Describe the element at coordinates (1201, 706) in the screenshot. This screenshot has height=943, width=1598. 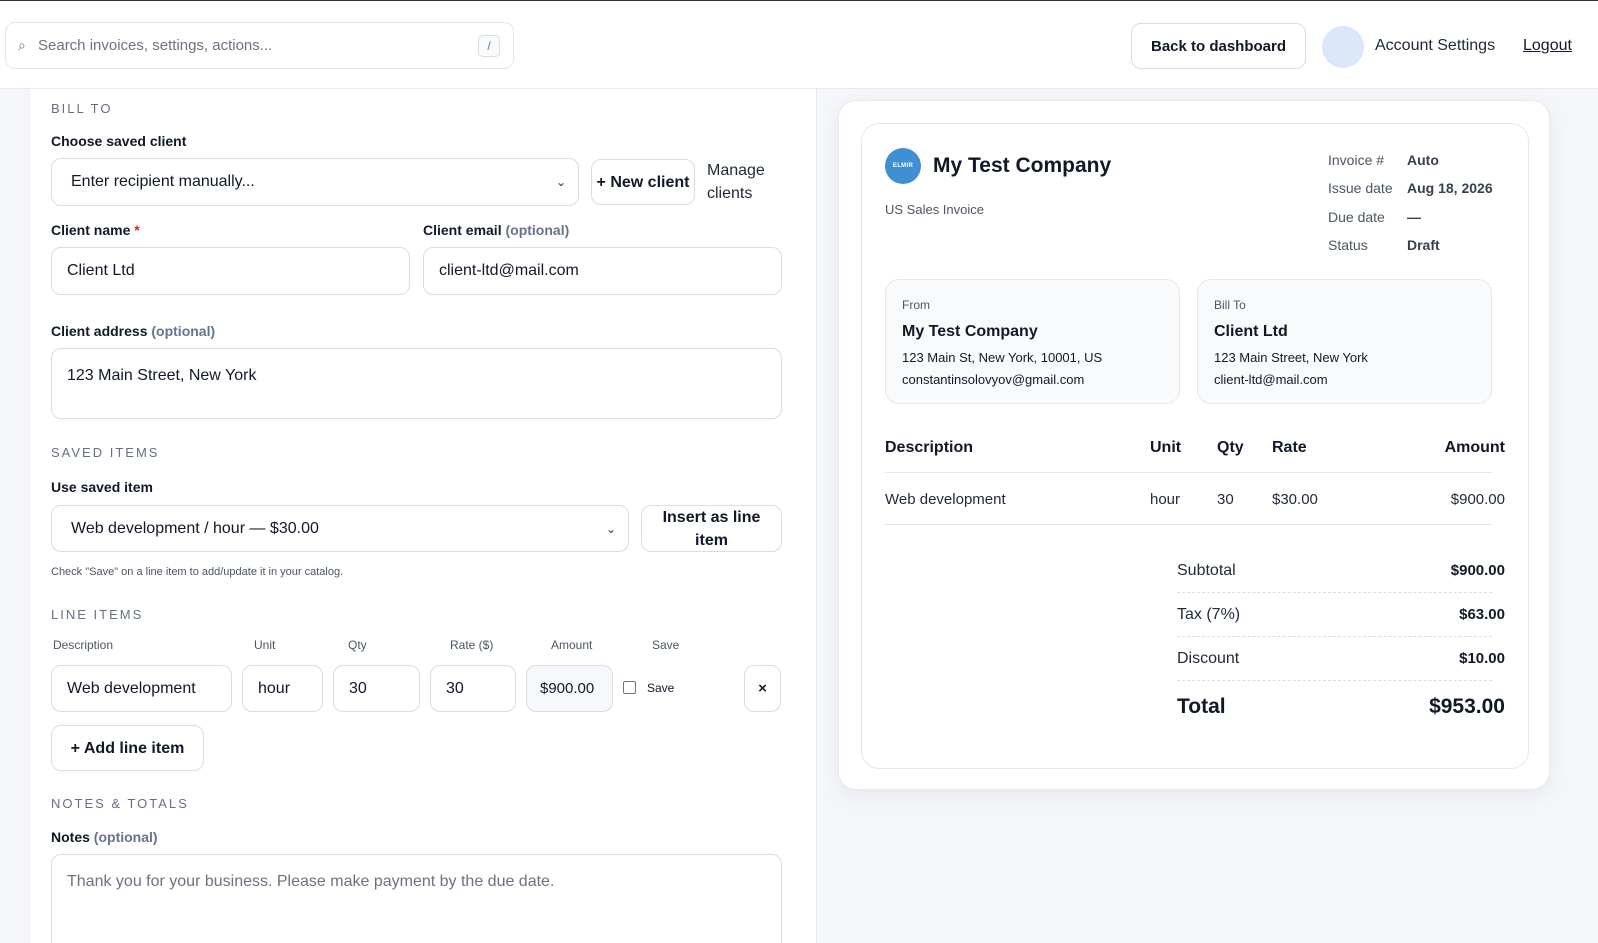
I see `total-label: Total` at that location.